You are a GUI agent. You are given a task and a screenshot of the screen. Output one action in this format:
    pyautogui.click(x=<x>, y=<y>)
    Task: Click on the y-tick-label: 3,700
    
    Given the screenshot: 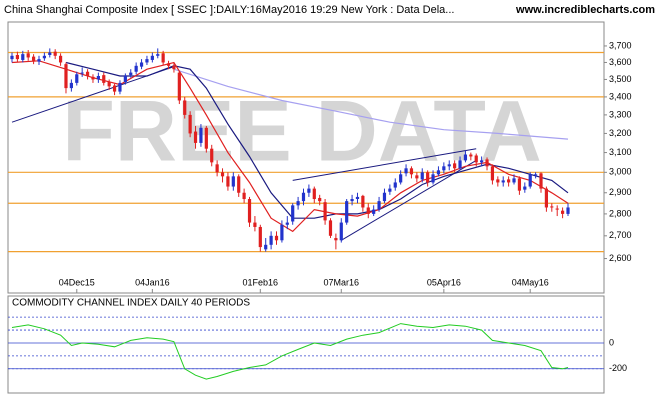 What is the action you would take?
    pyautogui.click(x=620, y=45)
    